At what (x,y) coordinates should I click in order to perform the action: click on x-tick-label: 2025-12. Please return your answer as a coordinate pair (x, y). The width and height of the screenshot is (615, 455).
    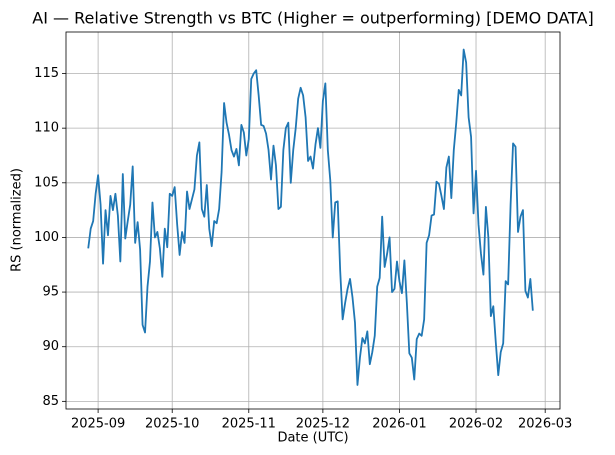
    Looking at the image, I should click on (323, 424).